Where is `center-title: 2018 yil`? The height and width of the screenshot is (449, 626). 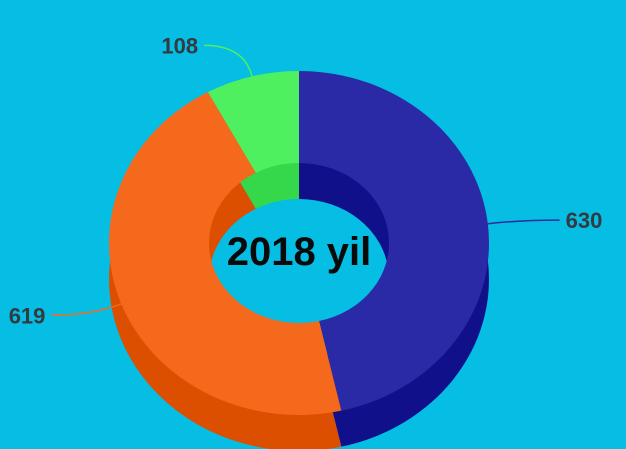 center-title: 2018 yil is located at coordinates (299, 252).